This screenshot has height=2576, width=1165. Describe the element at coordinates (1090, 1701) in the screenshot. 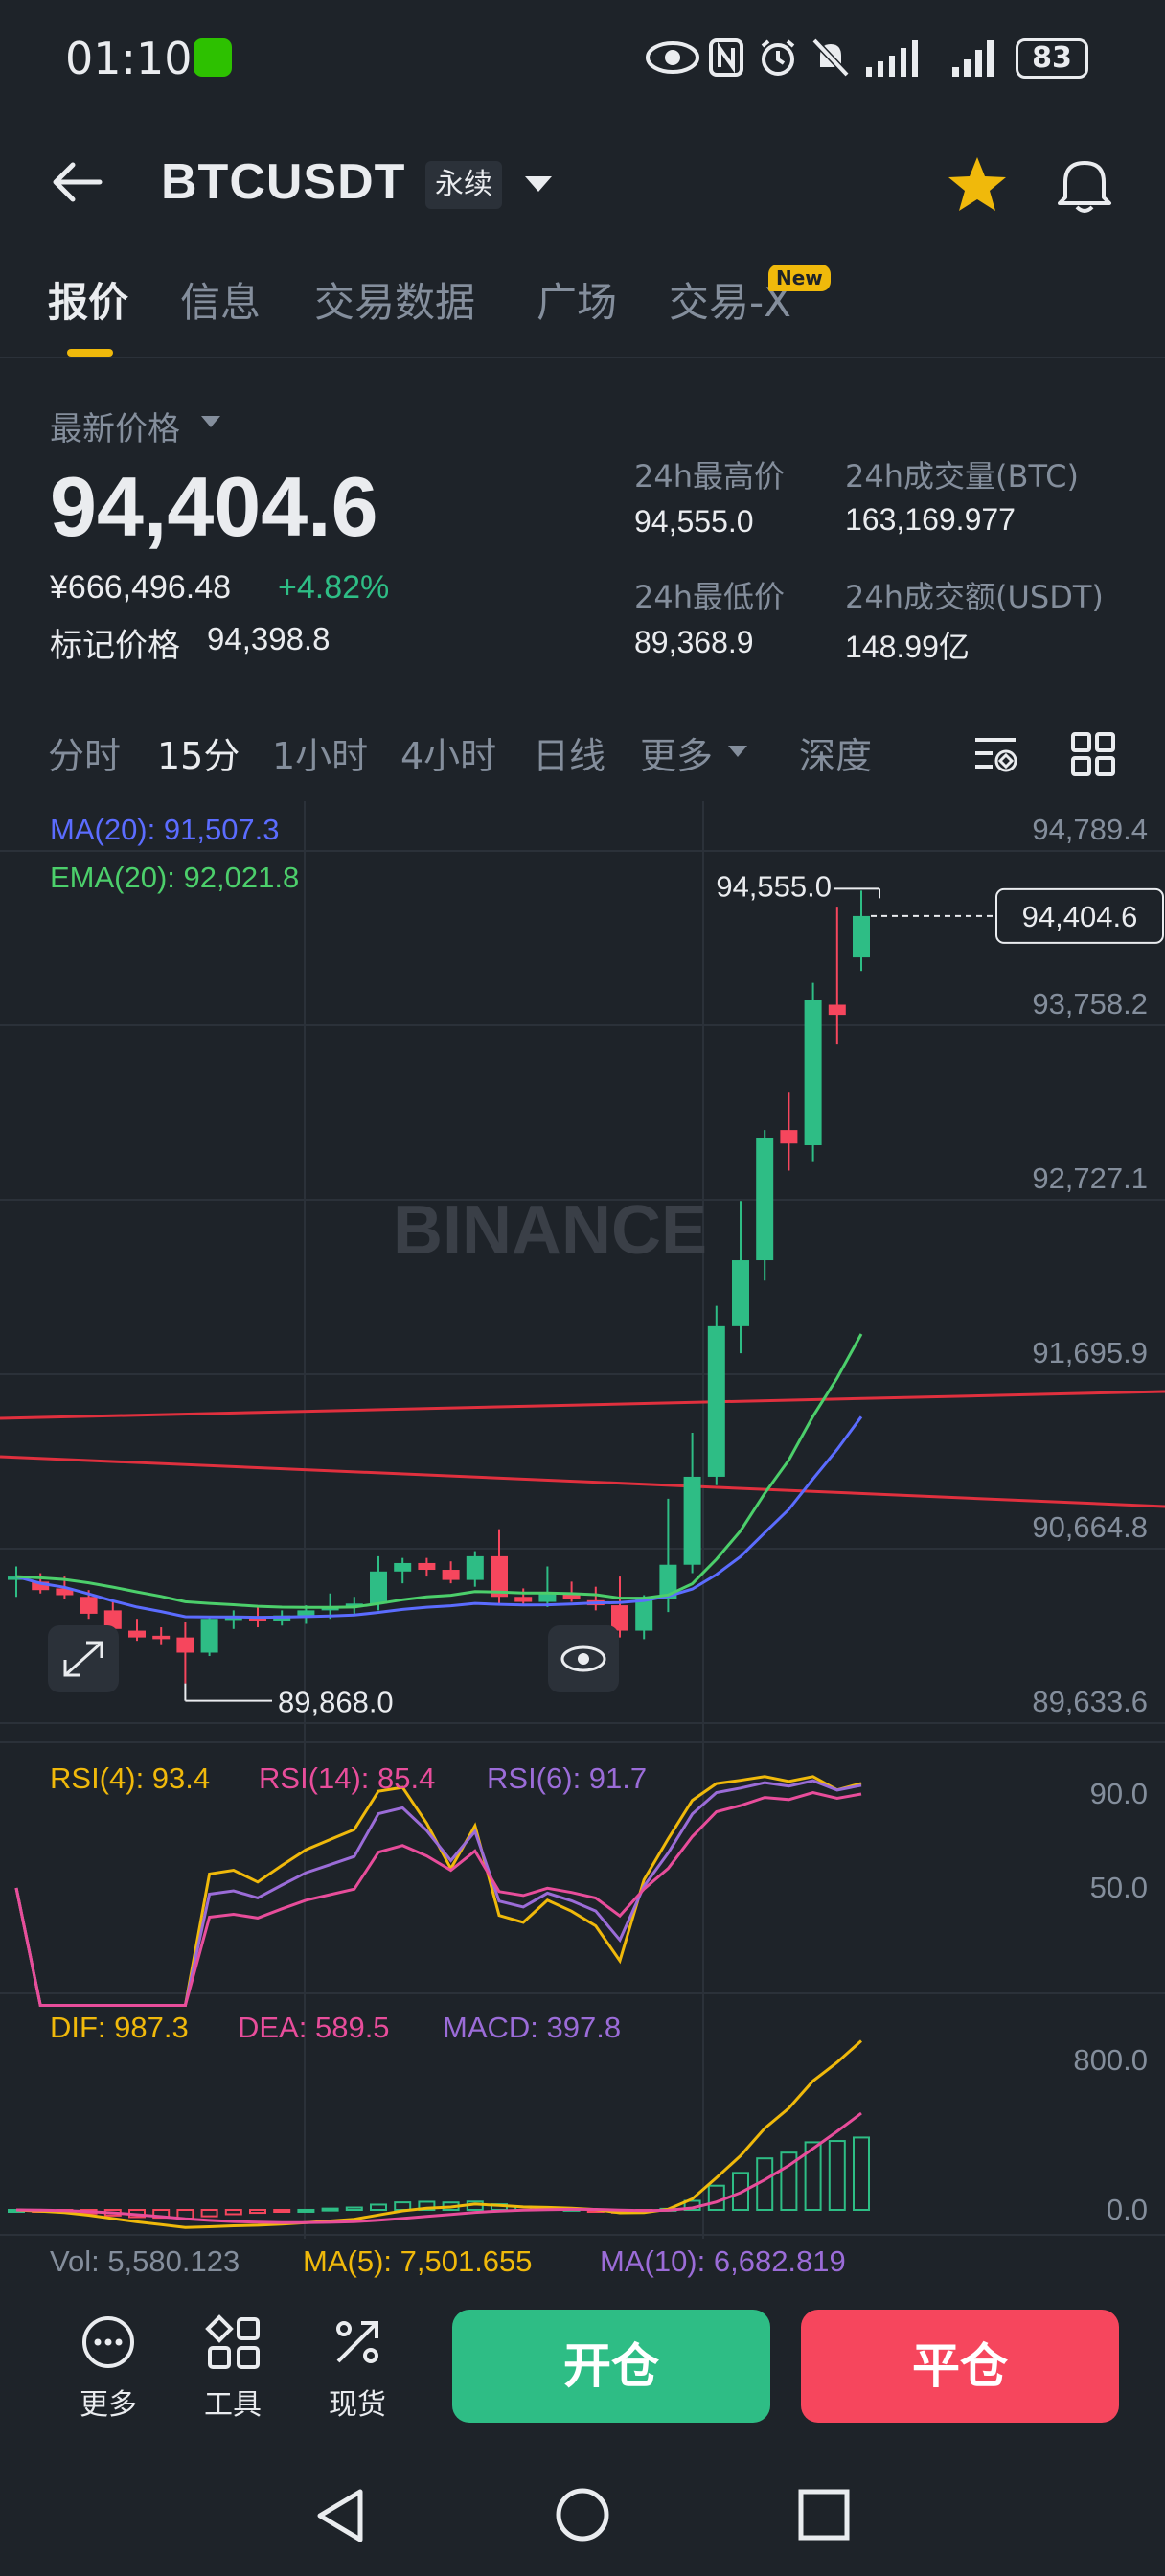

I see `price-axis-label: 89,633.6` at that location.